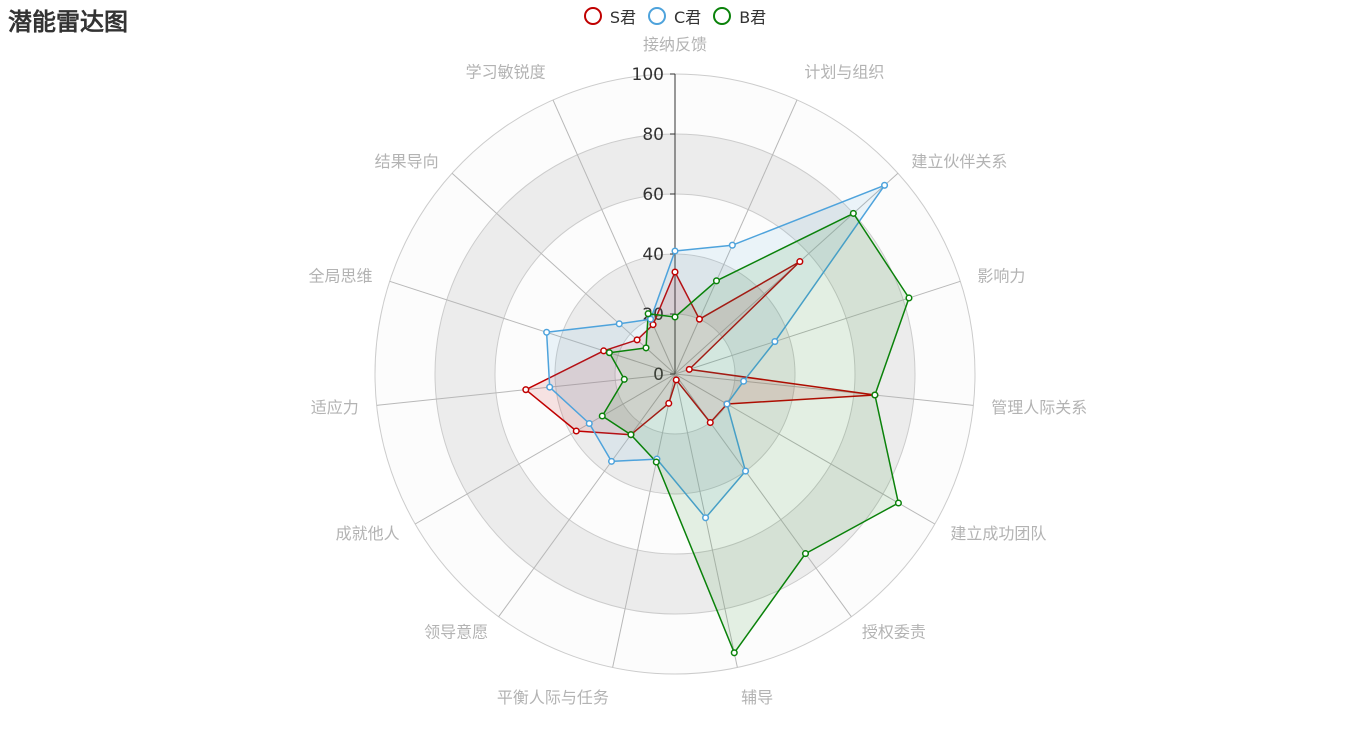  I want to click on radar-indicator-label: 适应力, so click(335, 407).